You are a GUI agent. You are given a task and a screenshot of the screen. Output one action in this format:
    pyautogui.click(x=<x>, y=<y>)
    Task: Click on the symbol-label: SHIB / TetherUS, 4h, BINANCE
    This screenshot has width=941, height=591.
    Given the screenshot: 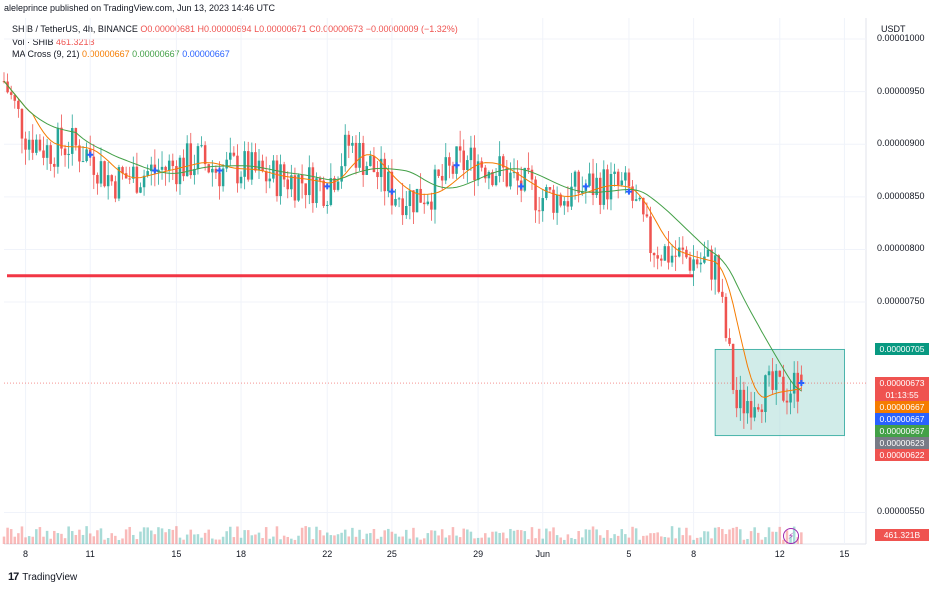 What is the action you would take?
    pyautogui.click(x=75, y=29)
    